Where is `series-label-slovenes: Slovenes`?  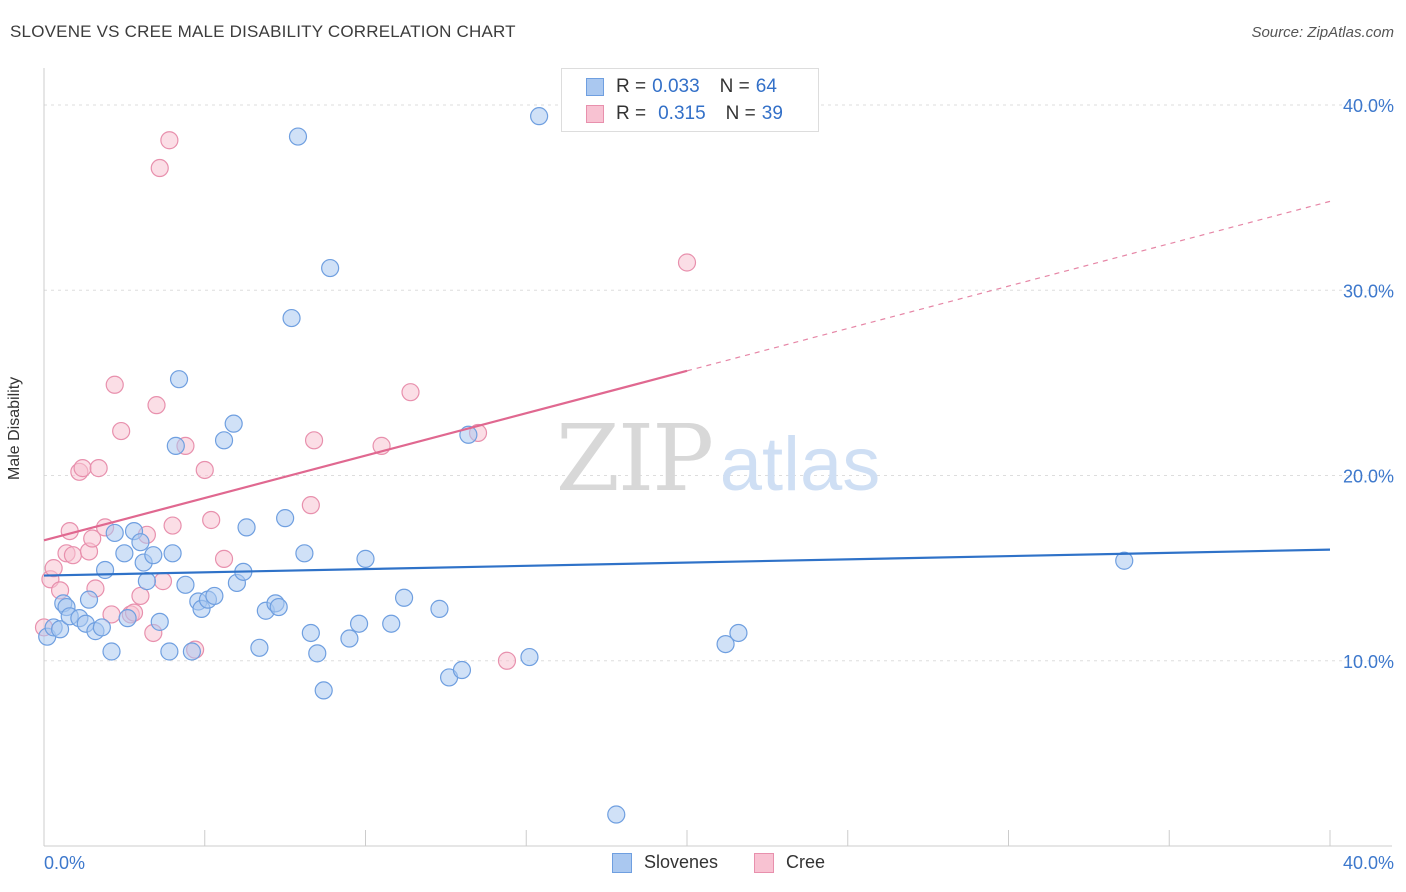
series-label-slovenes: Slovenes is located at coordinates (681, 862).